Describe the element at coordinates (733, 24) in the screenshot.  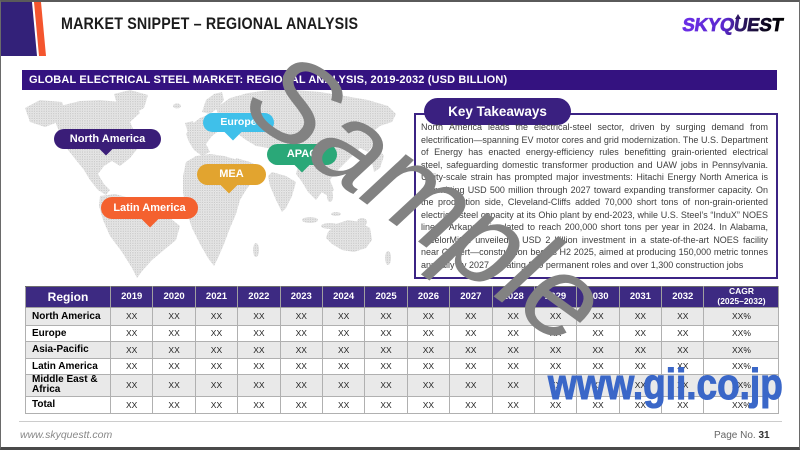
I see `svg-text: SKYQUEST` at that location.